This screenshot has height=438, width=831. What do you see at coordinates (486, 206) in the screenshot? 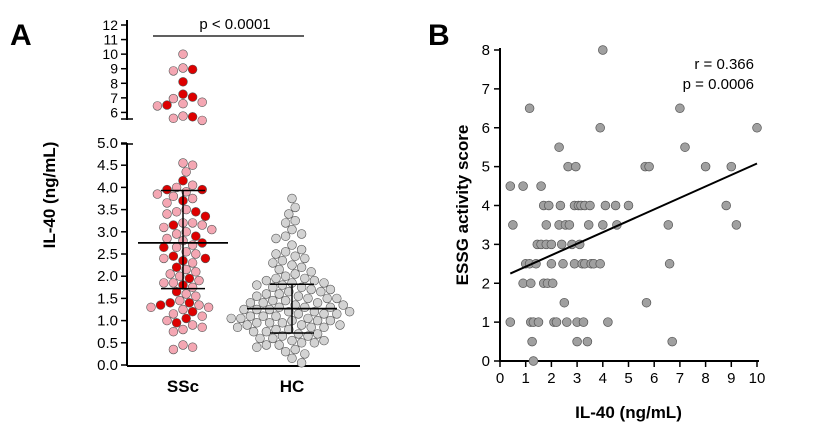
I see `y-tick-label: 4` at bounding box center [486, 206].